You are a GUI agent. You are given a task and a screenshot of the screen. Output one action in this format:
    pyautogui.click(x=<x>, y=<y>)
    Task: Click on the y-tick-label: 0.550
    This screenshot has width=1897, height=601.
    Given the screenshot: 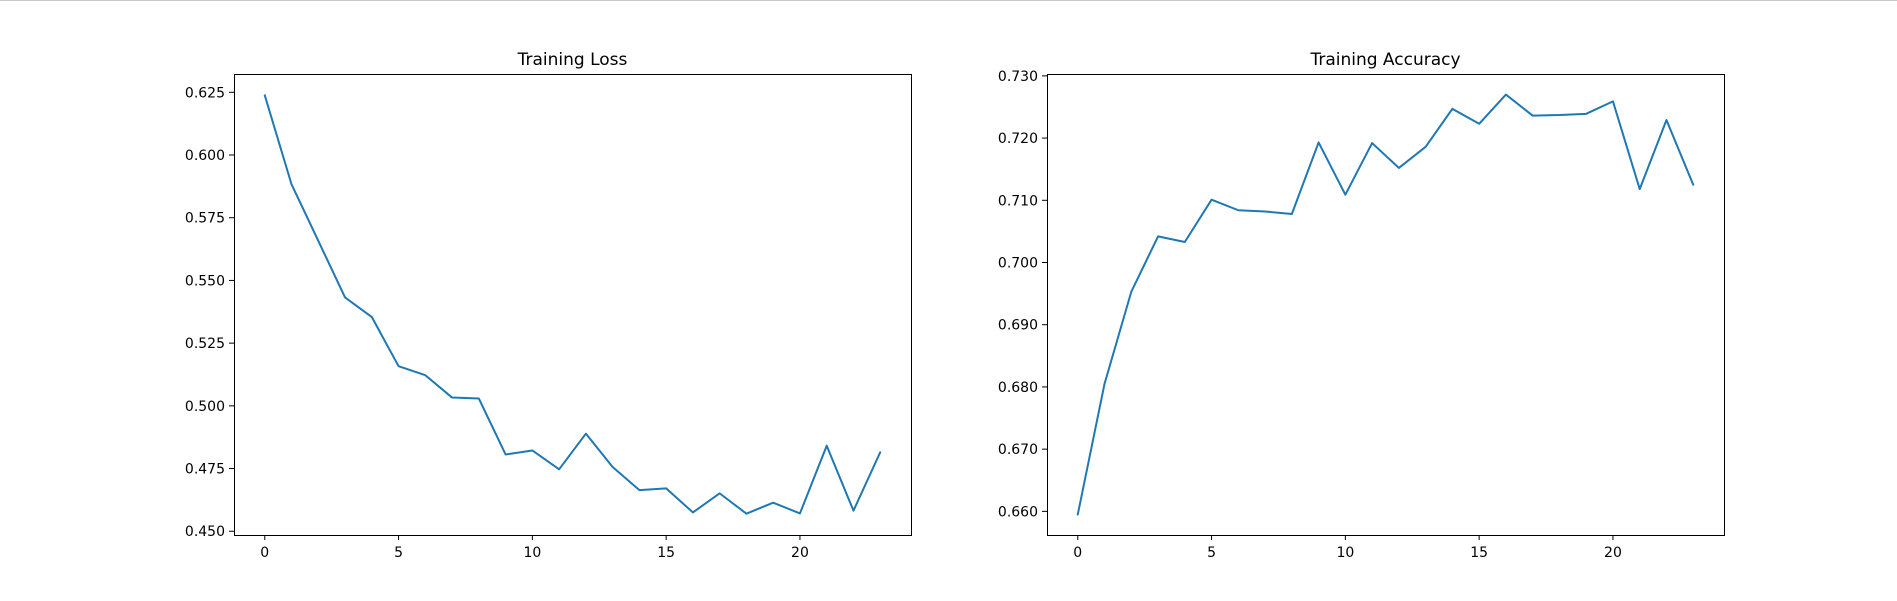 What is the action you would take?
    pyautogui.click(x=205, y=281)
    